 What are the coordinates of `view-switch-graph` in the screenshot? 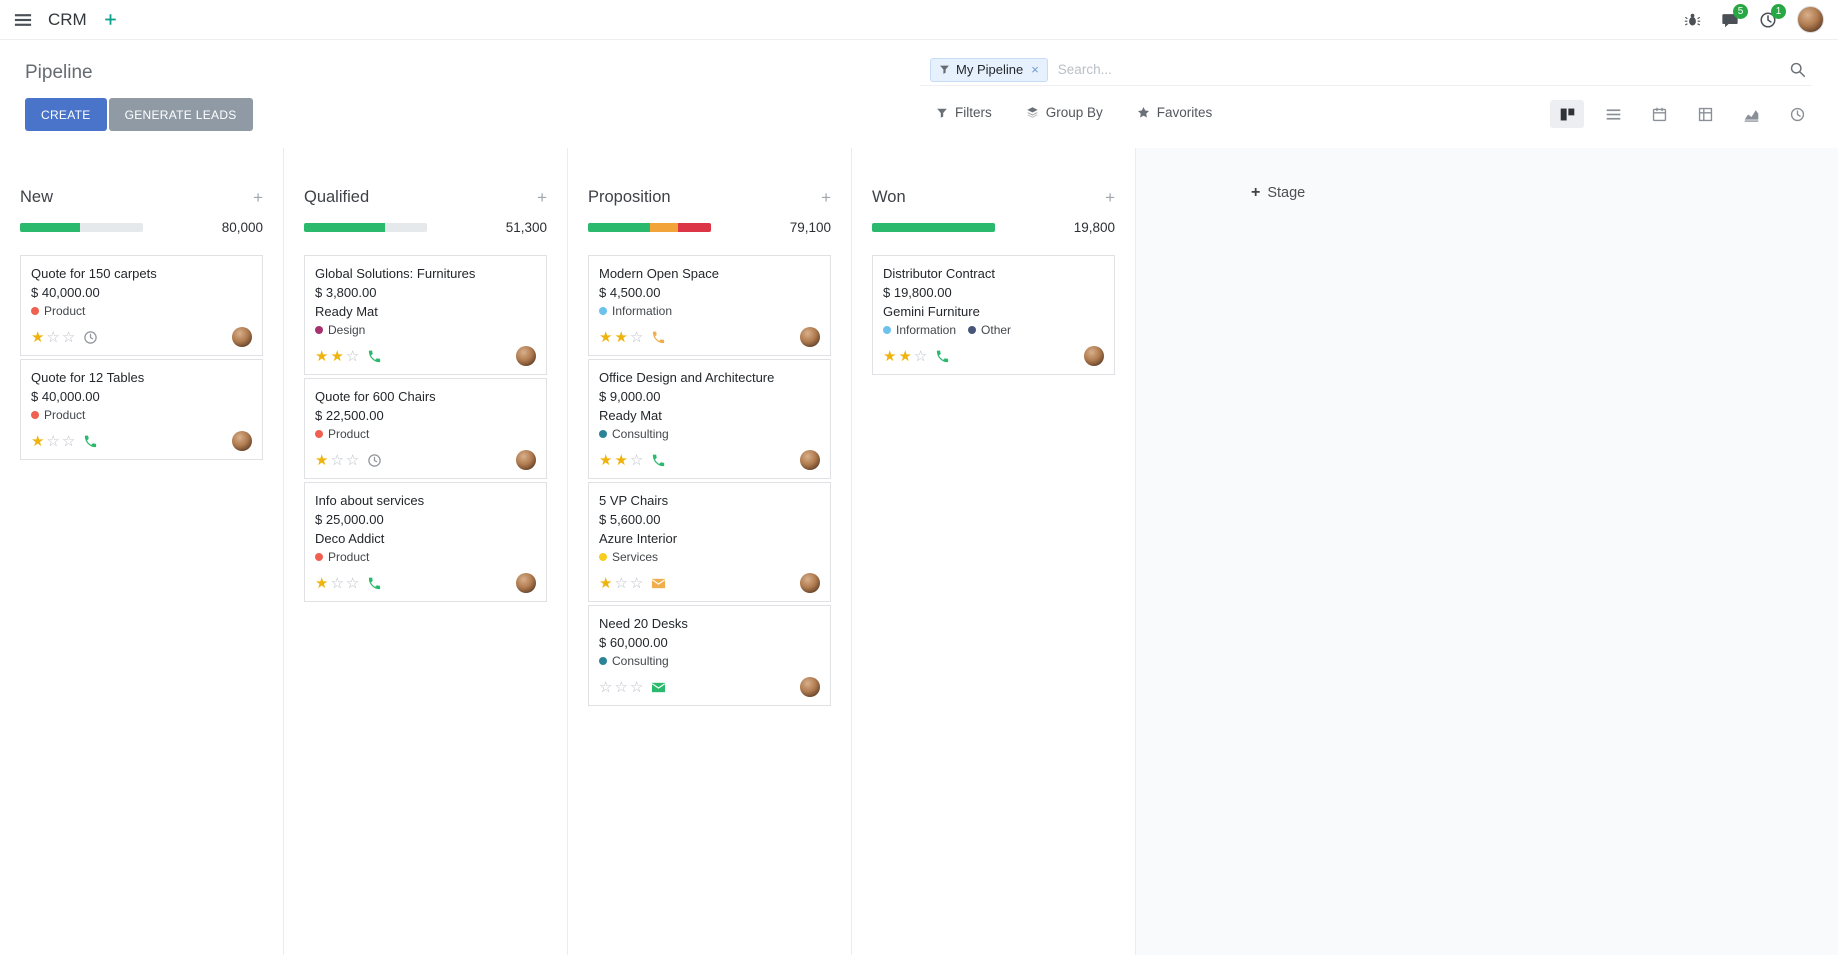 It's located at (1751, 114).